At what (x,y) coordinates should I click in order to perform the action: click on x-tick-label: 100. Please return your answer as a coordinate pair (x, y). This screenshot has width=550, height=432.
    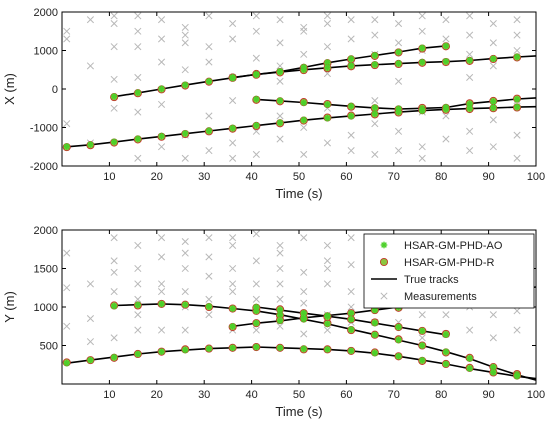
    Looking at the image, I should click on (536, 395).